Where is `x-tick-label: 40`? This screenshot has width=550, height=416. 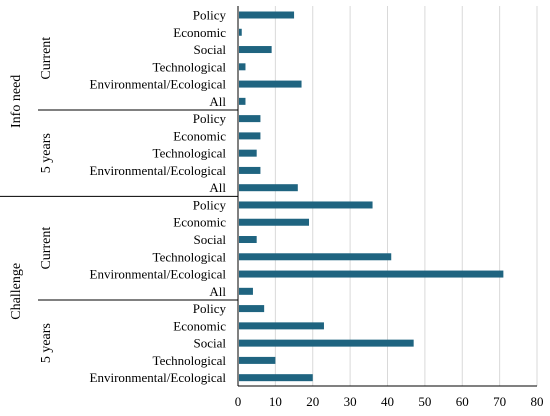
x-tick-label: 40 is located at coordinates (387, 401).